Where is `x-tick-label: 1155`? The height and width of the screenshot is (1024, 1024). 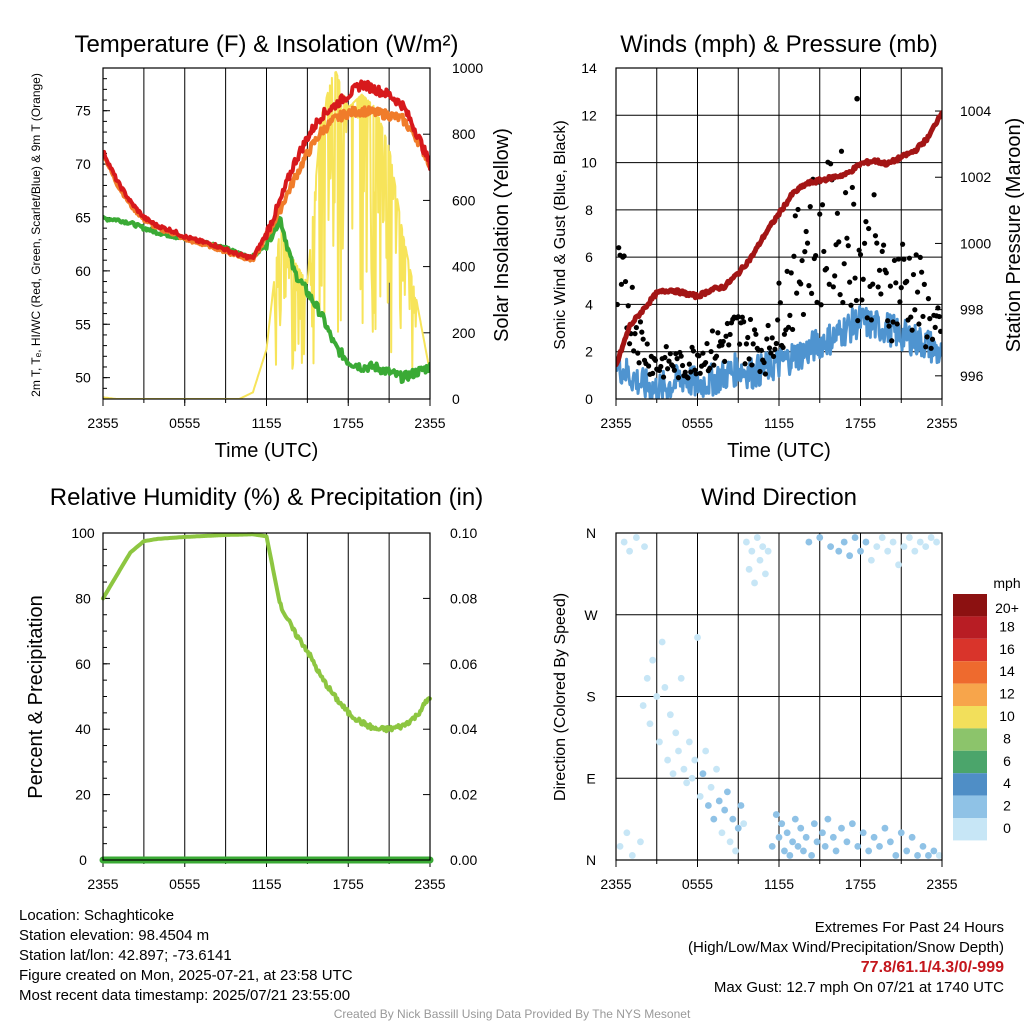 x-tick-label: 1155 is located at coordinates (266, 884).